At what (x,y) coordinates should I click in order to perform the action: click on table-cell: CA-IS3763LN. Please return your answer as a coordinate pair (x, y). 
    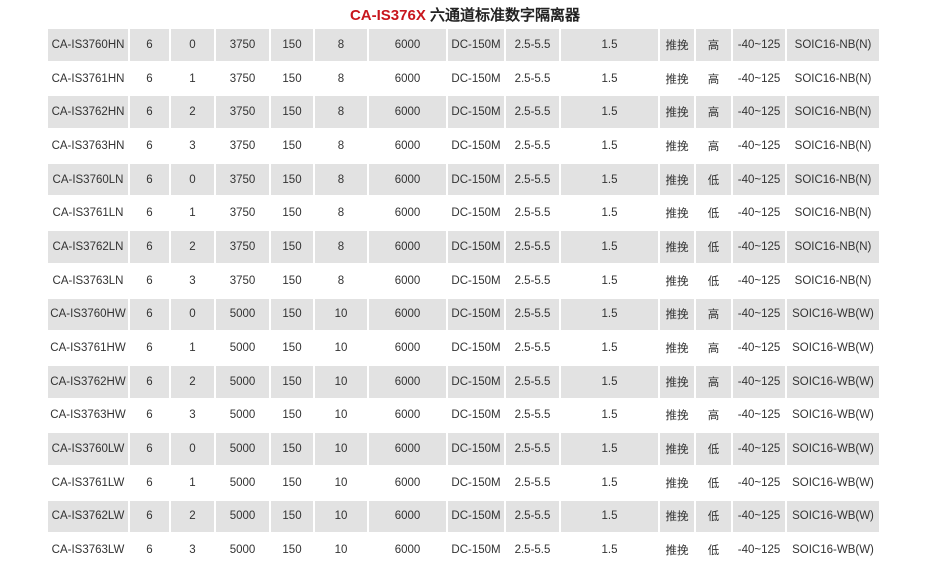
    Looking at the image, I should click on (88, 280).